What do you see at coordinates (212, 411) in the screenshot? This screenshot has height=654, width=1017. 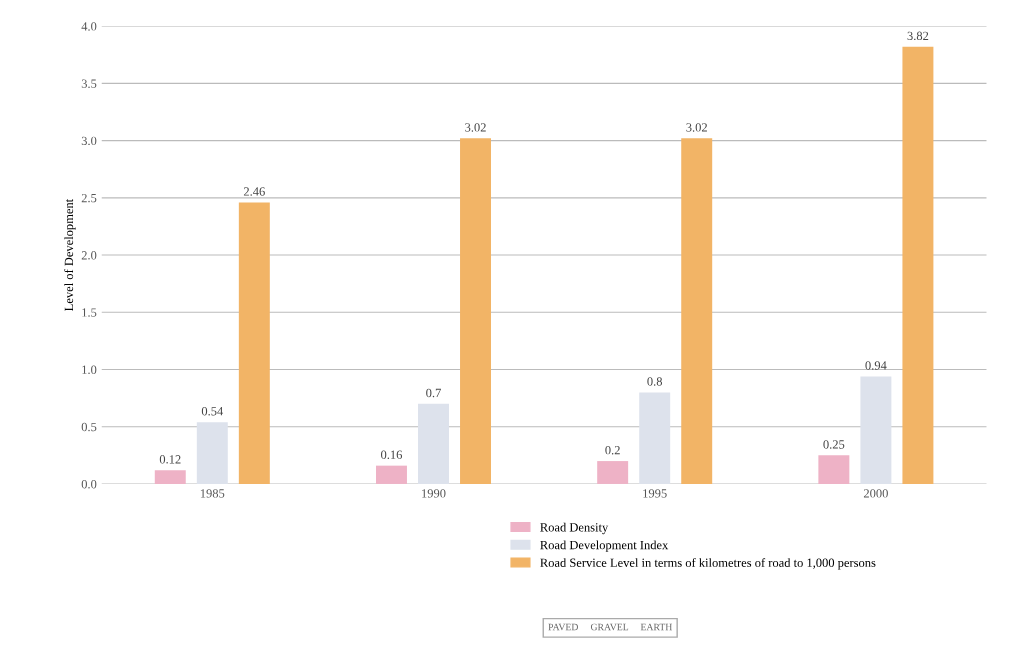 I see `data-label: 0.54` at bounding box center [212, 411].